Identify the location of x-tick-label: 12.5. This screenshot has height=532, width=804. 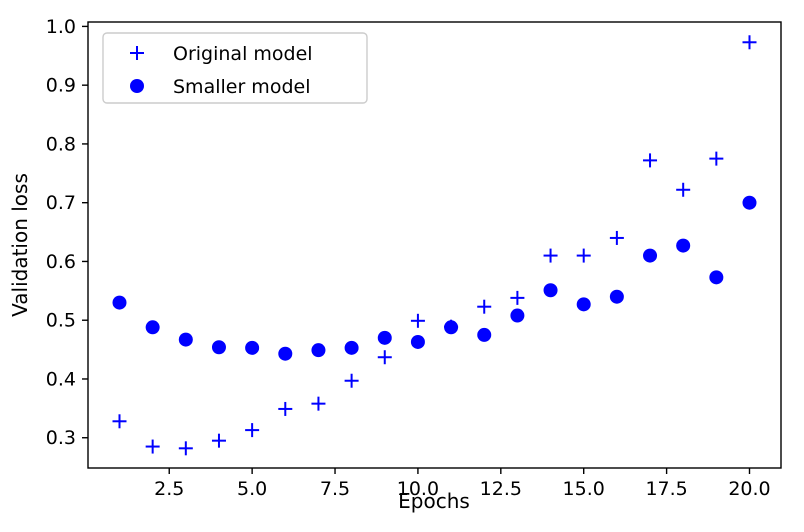
(501, 489).